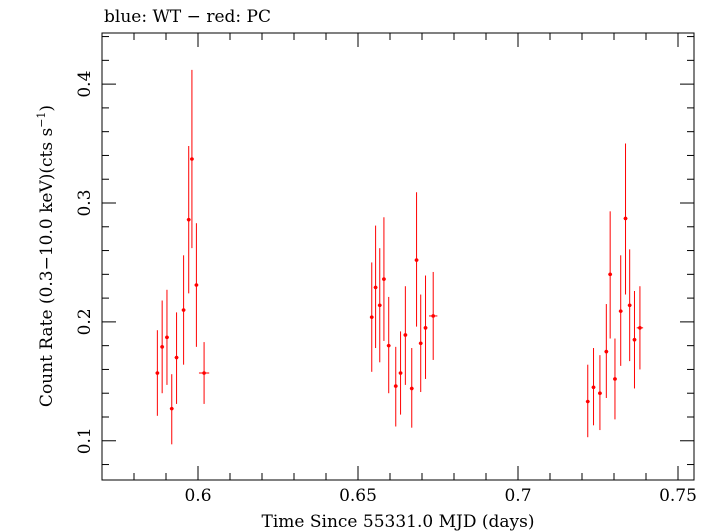 Image resolution: width=725 pixels, height=532 pixels. Describe the element at coordinates (398, 522) in the screenshot. I see `x-axis-label: Time Since 55331.0 MJD (days)` at that location.